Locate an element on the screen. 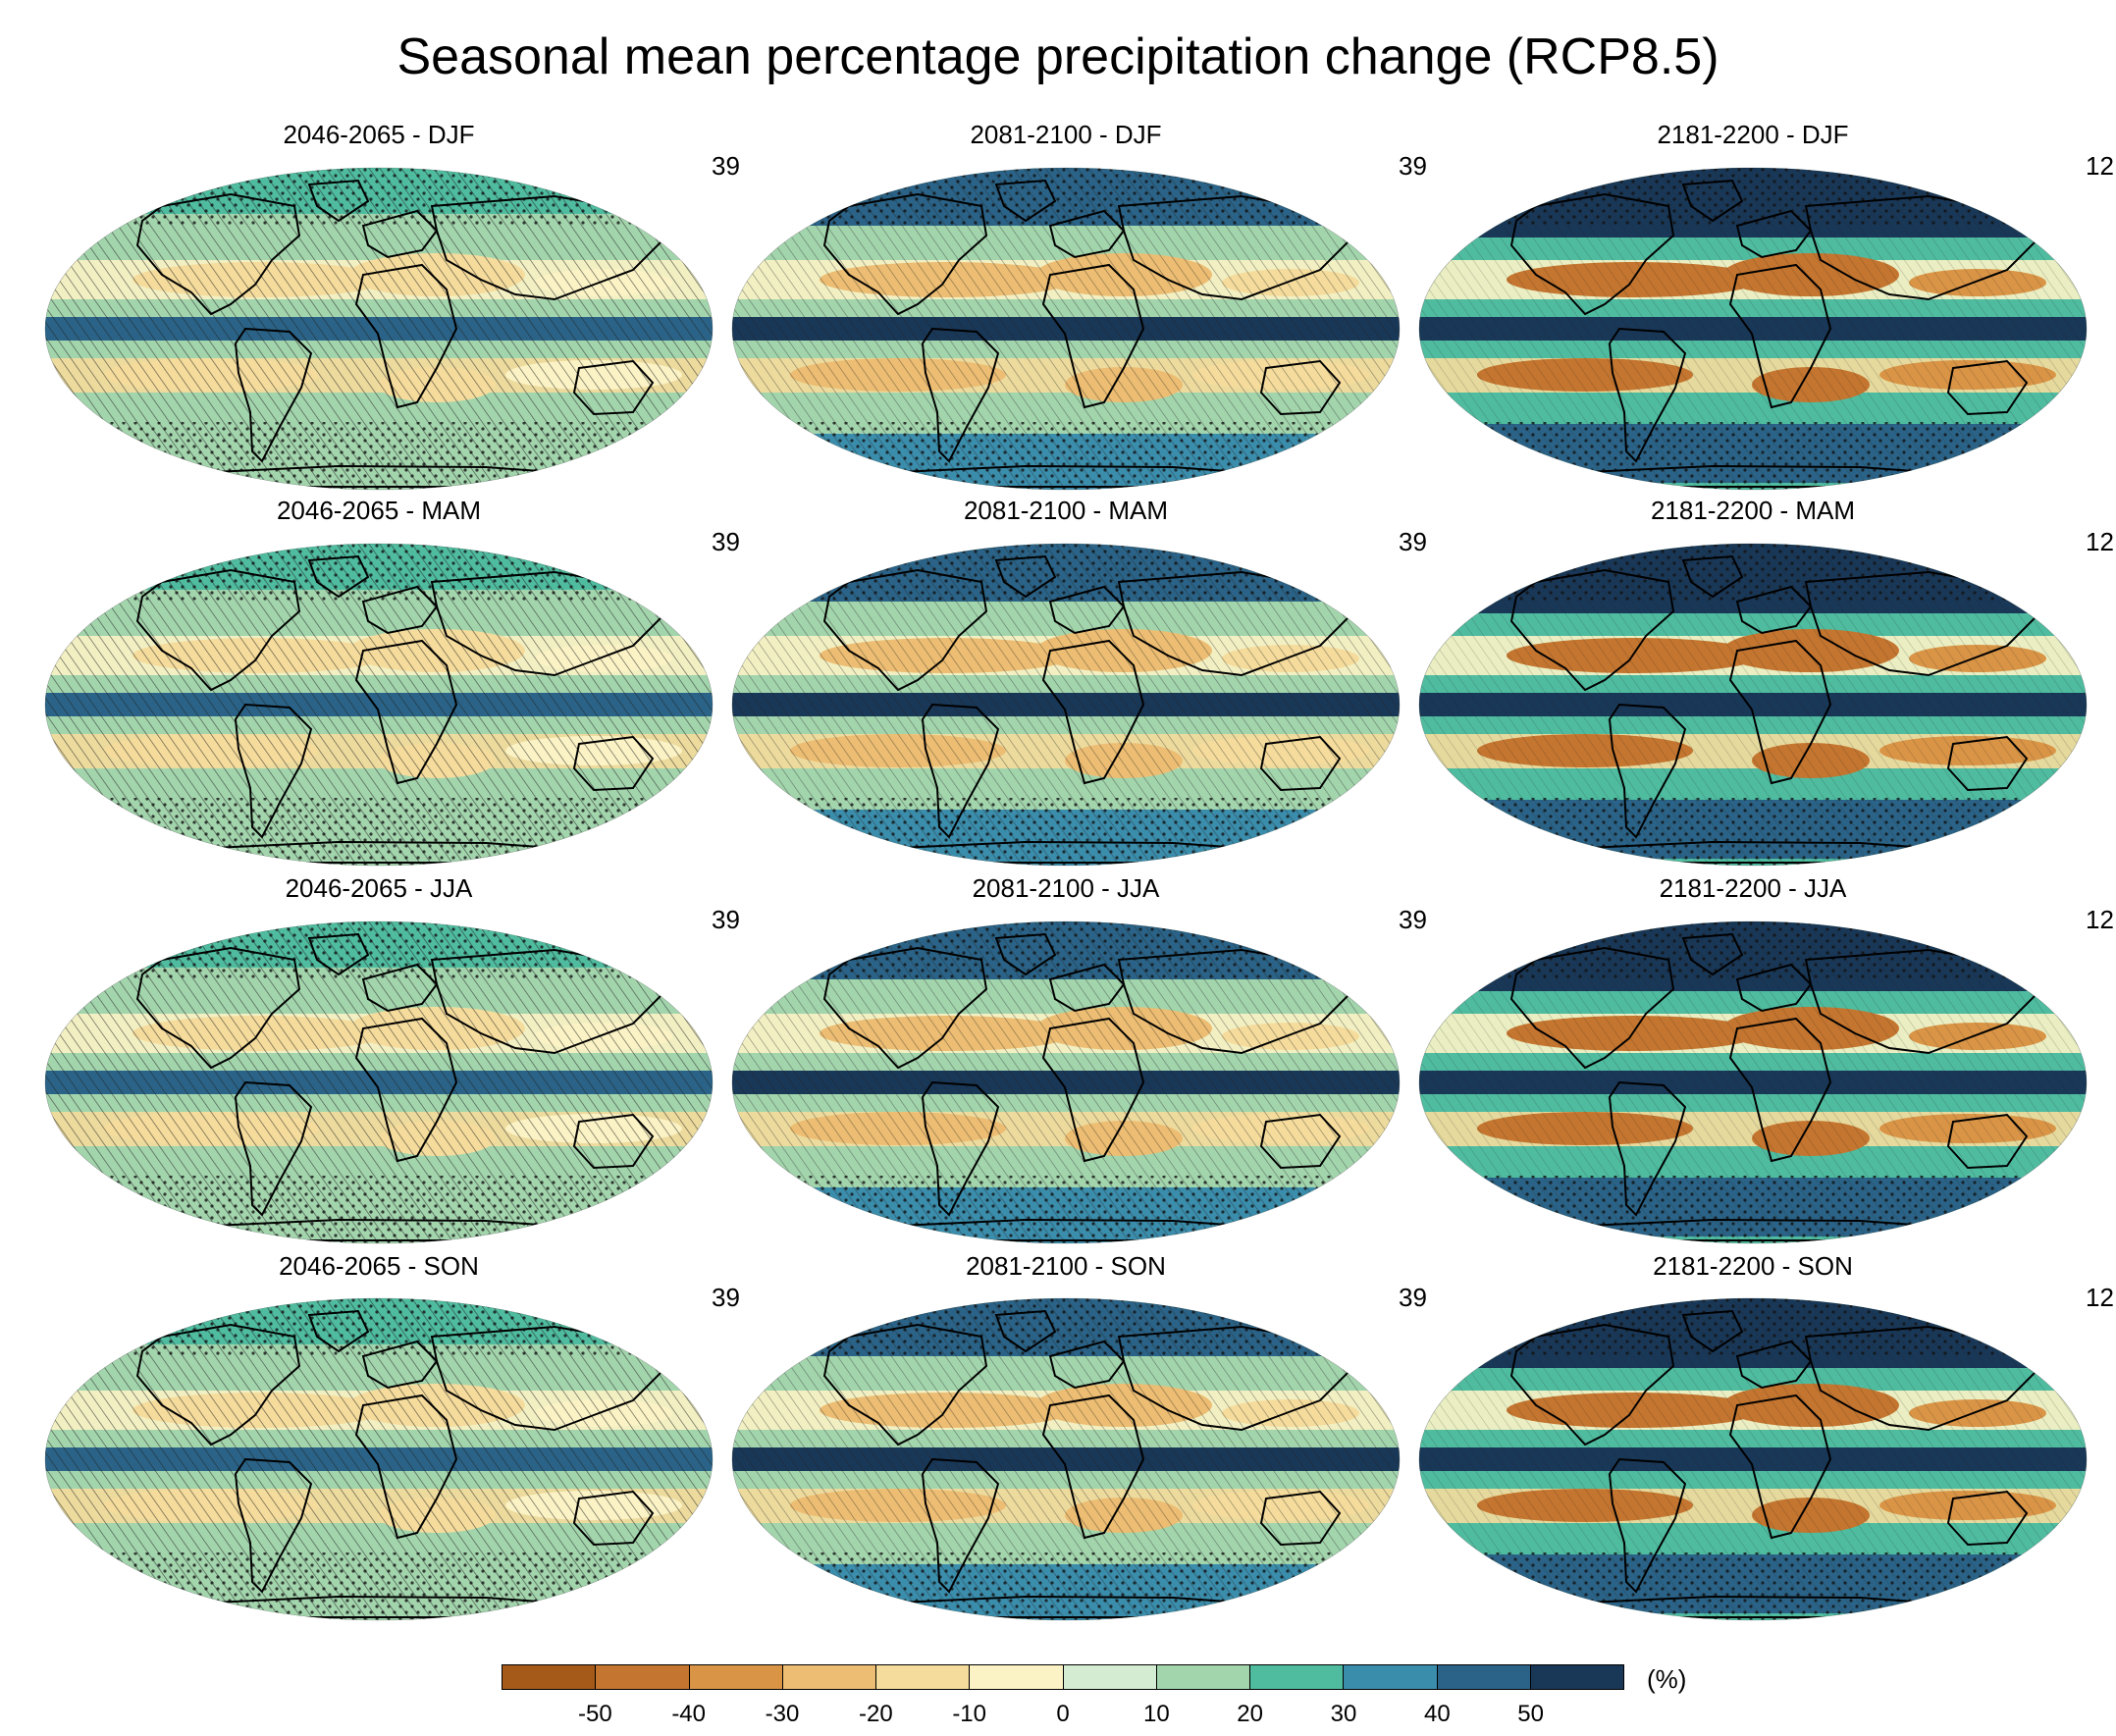  colorbar-tick-label: -30 is located at coordinates (782, 1714).